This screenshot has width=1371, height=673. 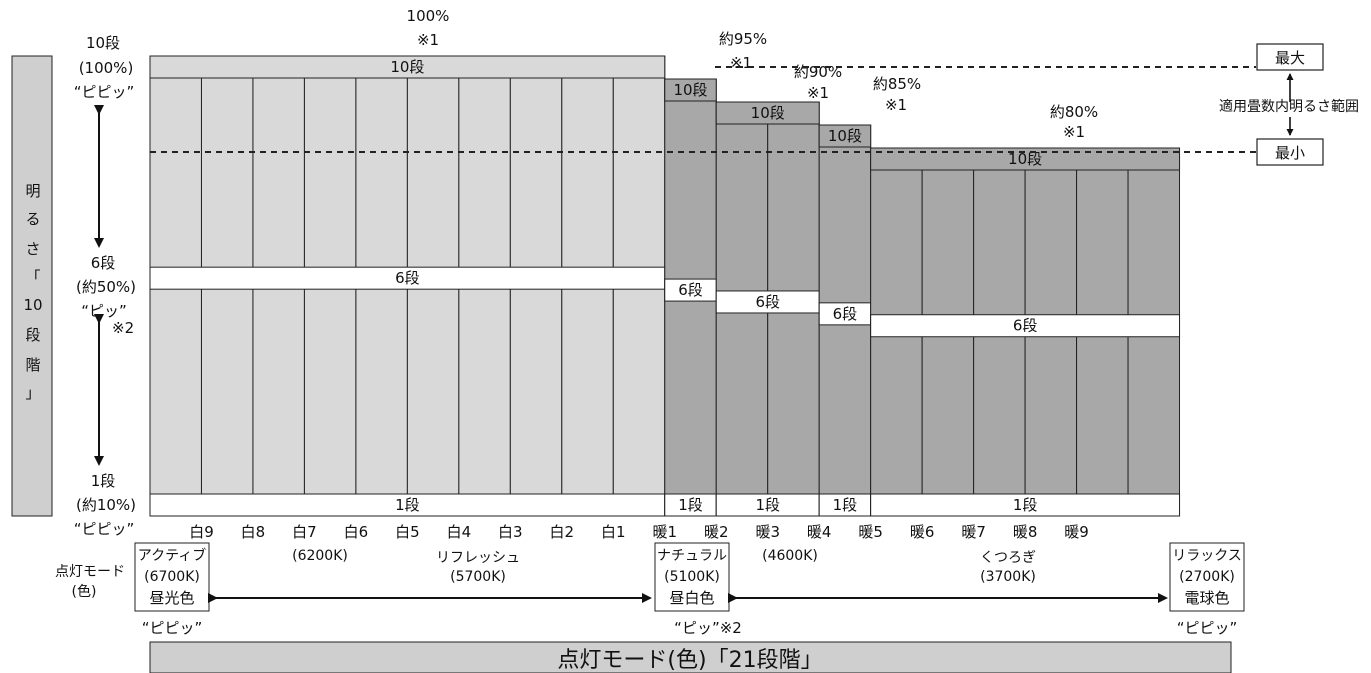 What do you see at coordinates (171, 598) in the screenshot?
I see `active-line3: 昼光色` at bounding box center [171, 598].